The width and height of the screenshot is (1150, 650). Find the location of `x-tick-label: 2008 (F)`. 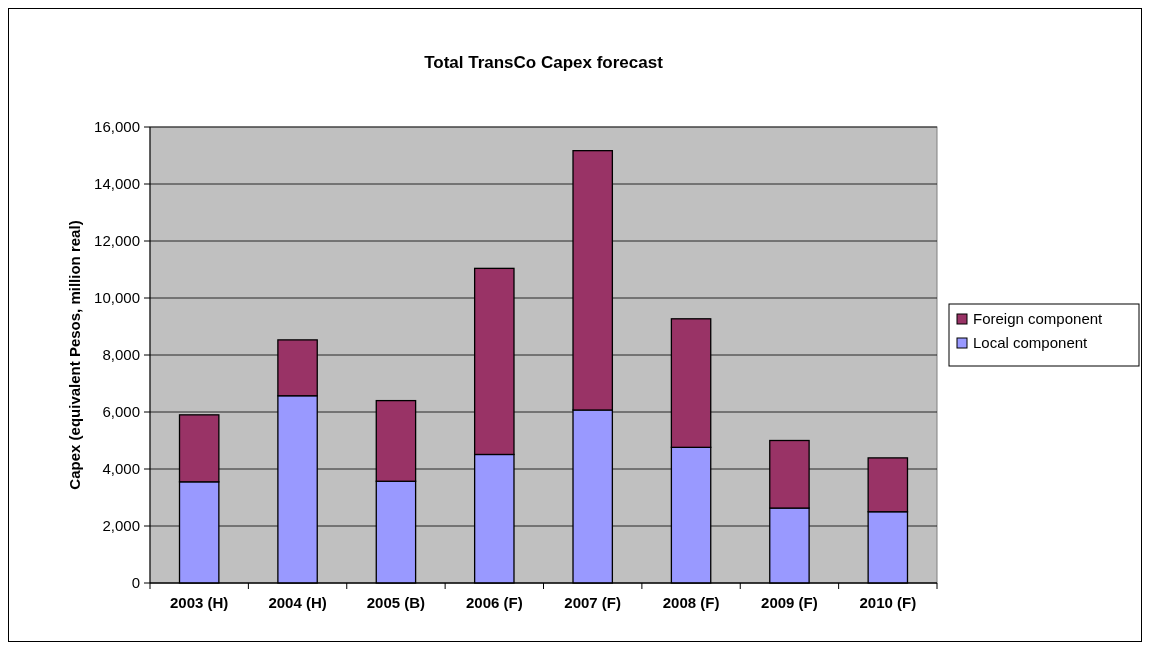

x-tick-label: 2008 (F) is located at coordinates (691, 602).